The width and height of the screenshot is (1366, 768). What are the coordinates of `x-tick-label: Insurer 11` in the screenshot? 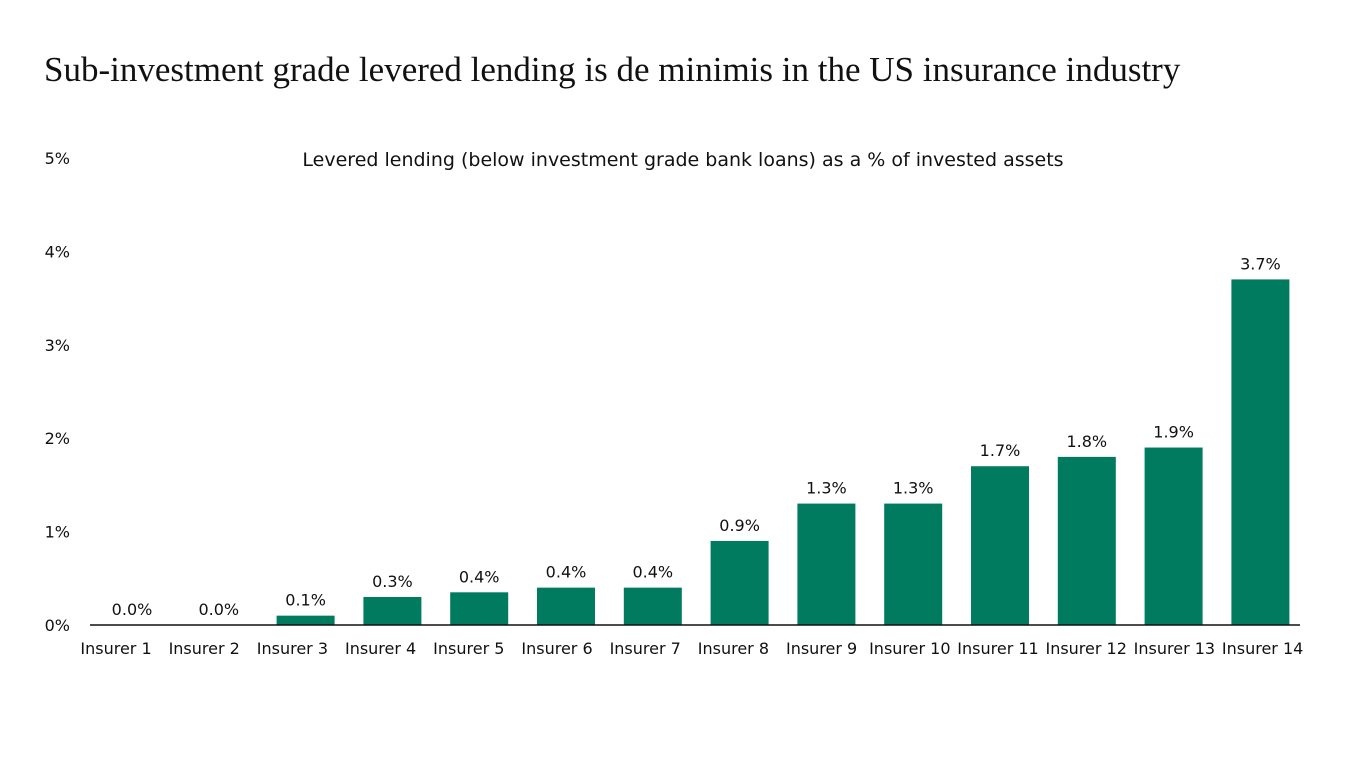 It's located at (997, 648).